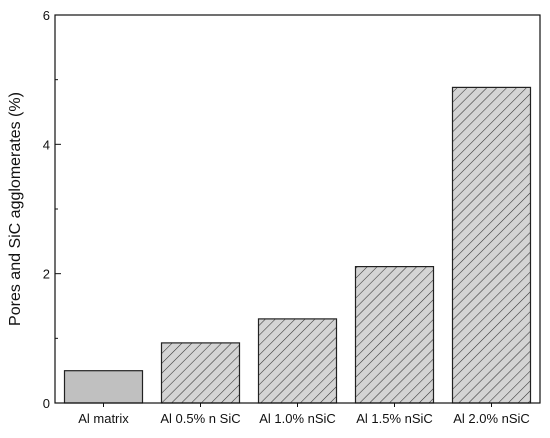 Image resolution: width=550 pixels, height=438 pixels. I want to click on x-tick-label: Al 0.5% n SiC, so click(200, 418).